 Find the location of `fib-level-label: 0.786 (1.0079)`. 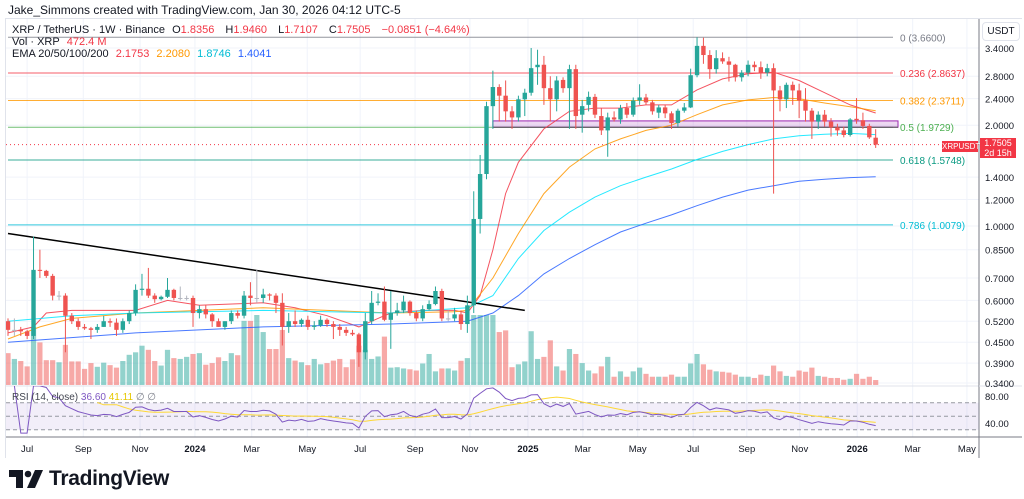

fib-level-label: 0.786 (1.0079) is located at coordinates (932, 226).